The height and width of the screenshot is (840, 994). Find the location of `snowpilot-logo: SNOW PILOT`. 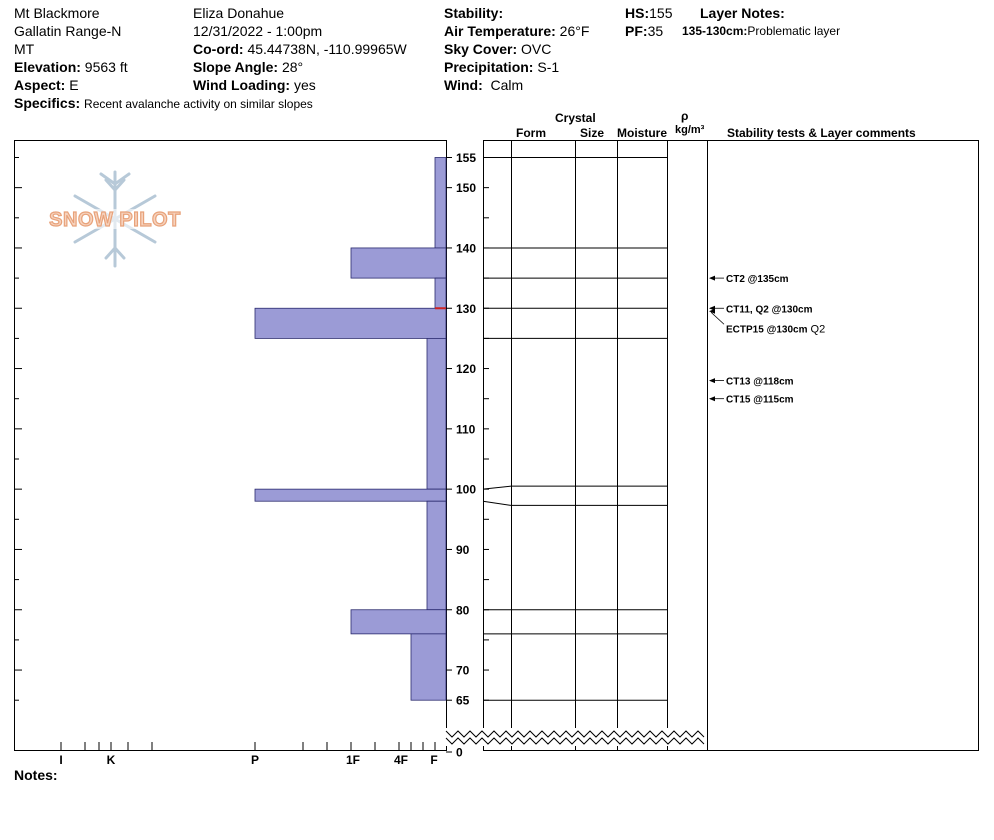

snowpilot-logo: SNOW PILOT is located at coordinates (115, 219).